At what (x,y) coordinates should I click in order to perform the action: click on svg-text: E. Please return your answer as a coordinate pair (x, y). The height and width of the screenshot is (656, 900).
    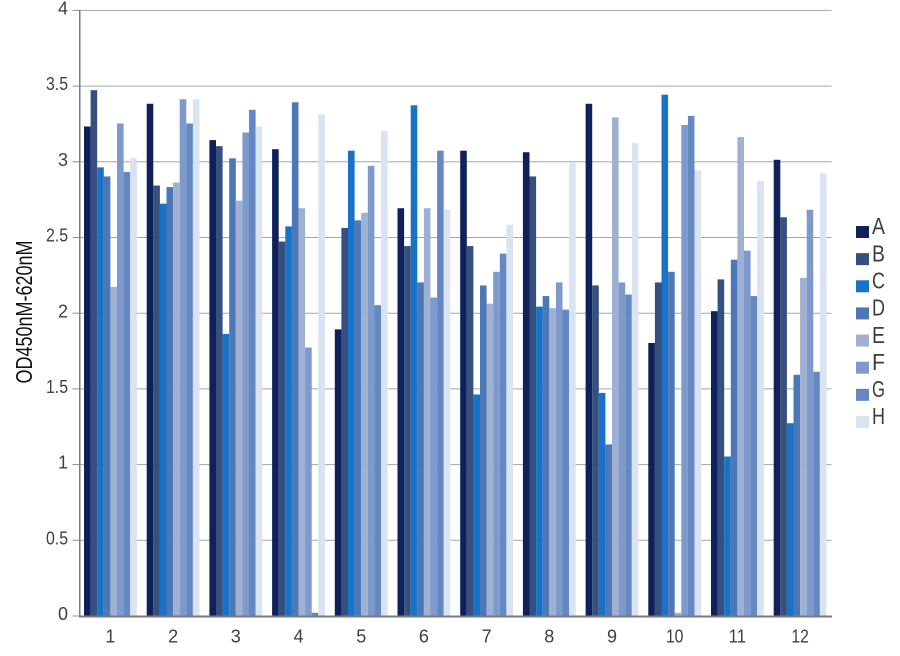
    Looking at the image, I should click on (878, 335).